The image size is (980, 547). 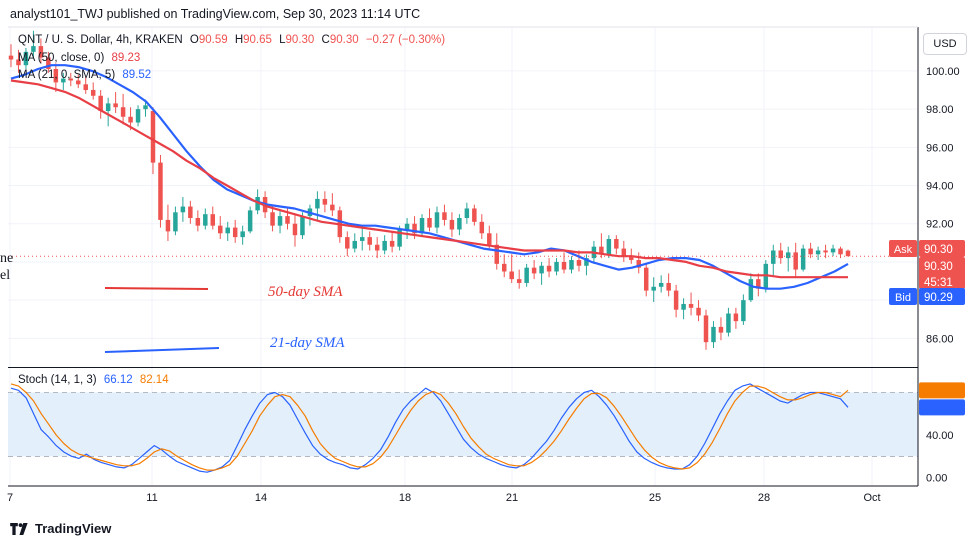 What do you see at coordinates (137, 75) in the screenshot?
I see `ma21-value: 89.52` at bounding box center [137, 75].